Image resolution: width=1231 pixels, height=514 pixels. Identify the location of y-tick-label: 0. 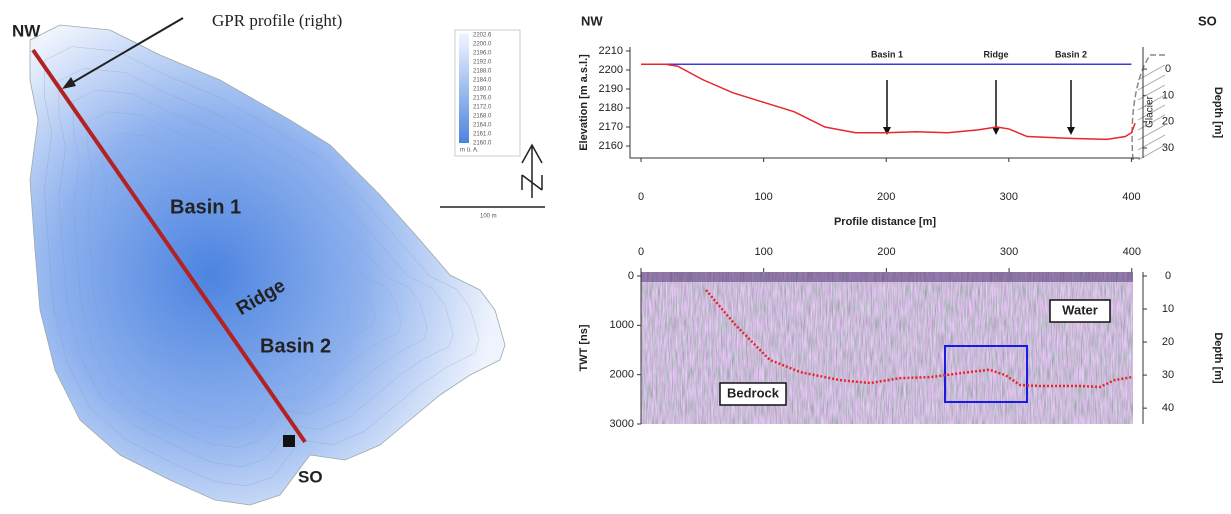
(631, 276).